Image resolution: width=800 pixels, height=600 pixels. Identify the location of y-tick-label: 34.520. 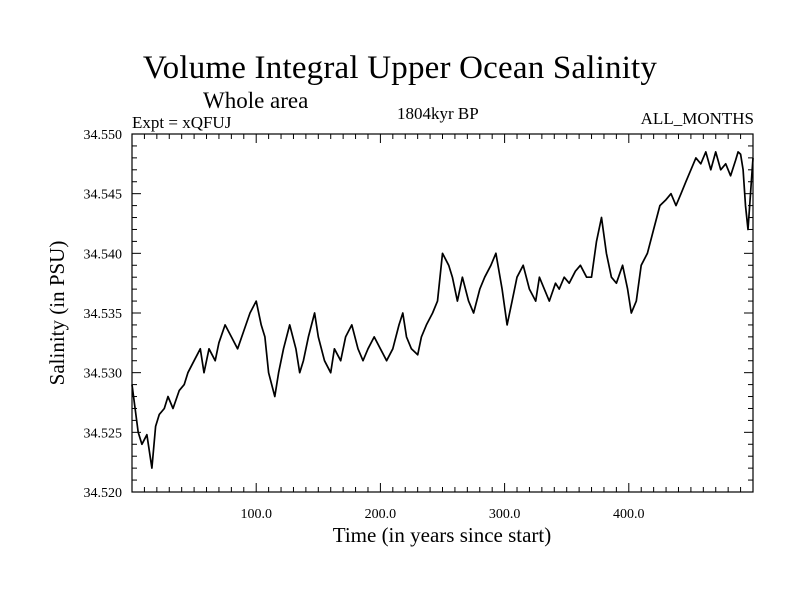
(103, 493).